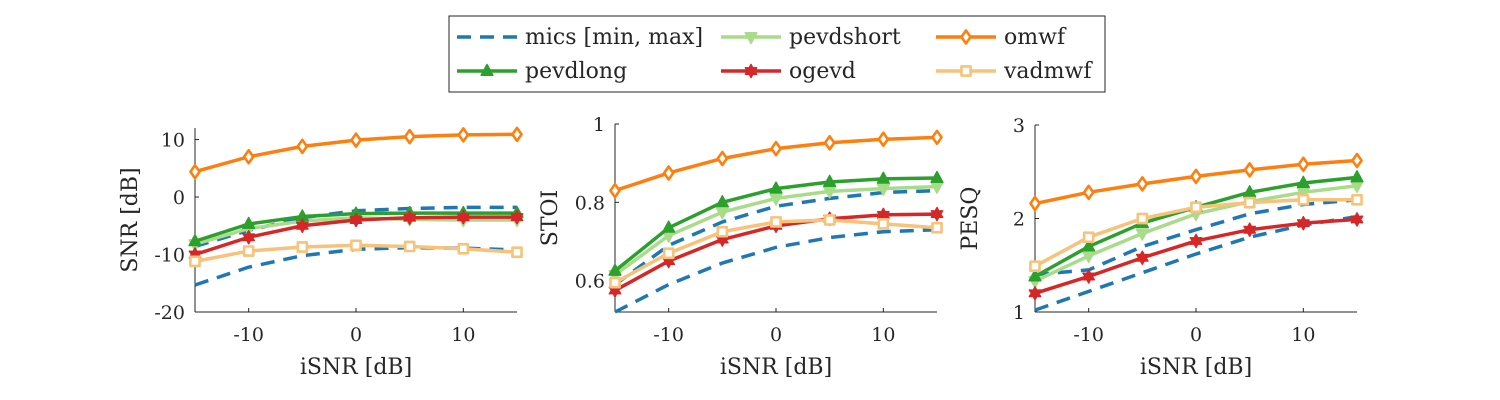  What do you see at coordinates (130, 219) in the screenshot?
I see `y-axis-label: SNR [dB]` at bounding box center [130, 219].